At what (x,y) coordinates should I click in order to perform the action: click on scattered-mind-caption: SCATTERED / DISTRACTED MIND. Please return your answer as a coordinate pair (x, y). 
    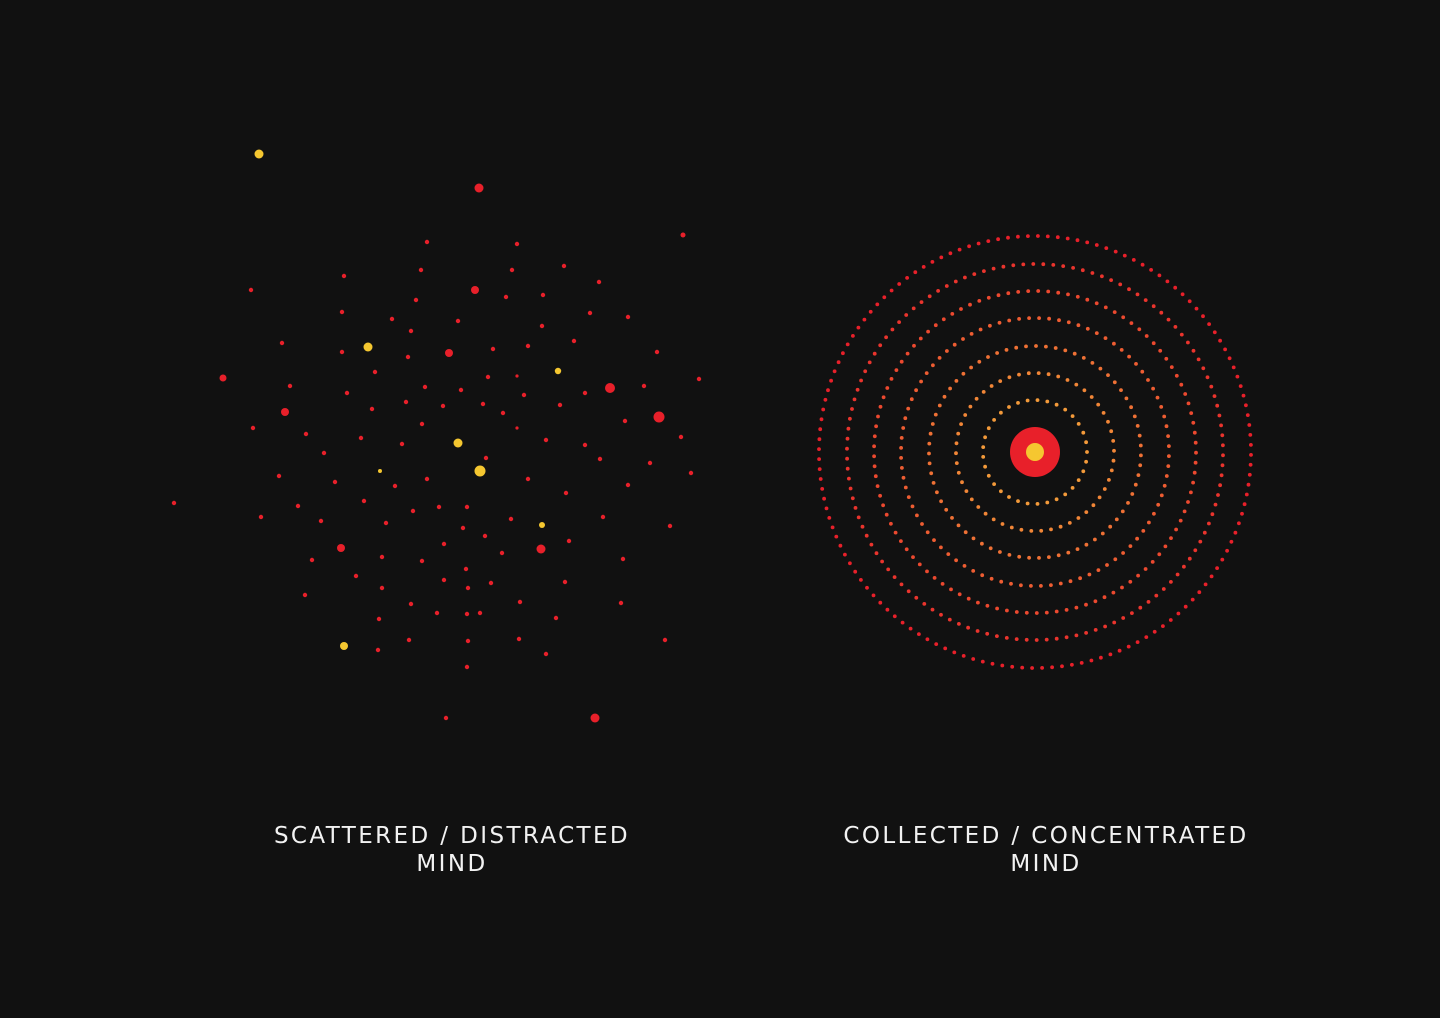
    Looking at the image, I should click on (452, 850).